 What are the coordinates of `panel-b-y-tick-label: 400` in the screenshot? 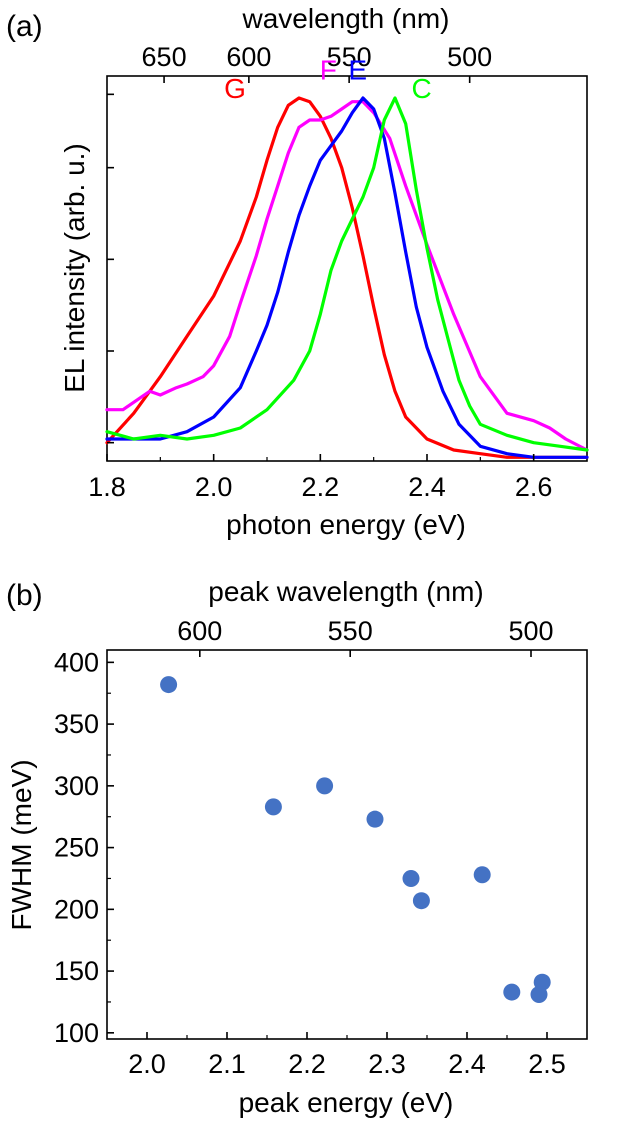 It's located at (76, 662).